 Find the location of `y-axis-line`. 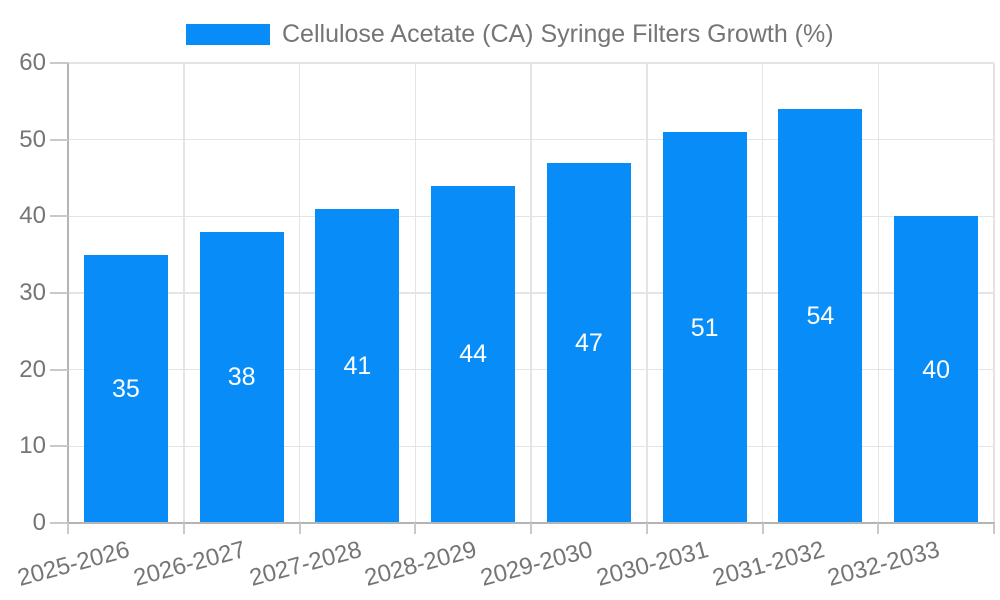

y-axis-line is located at coordinates (68, 298).